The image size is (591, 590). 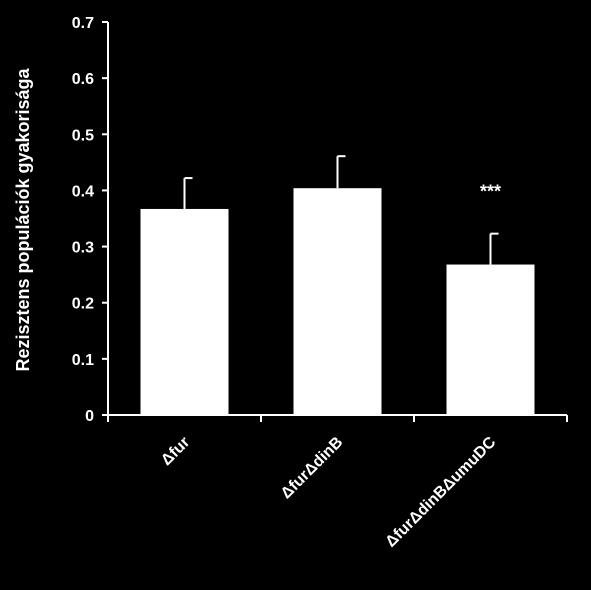 What do you see at coordinates (83, 191) in the screenshot?
I see `y-tick-label: 0.4` at bounding box center [83, 191].